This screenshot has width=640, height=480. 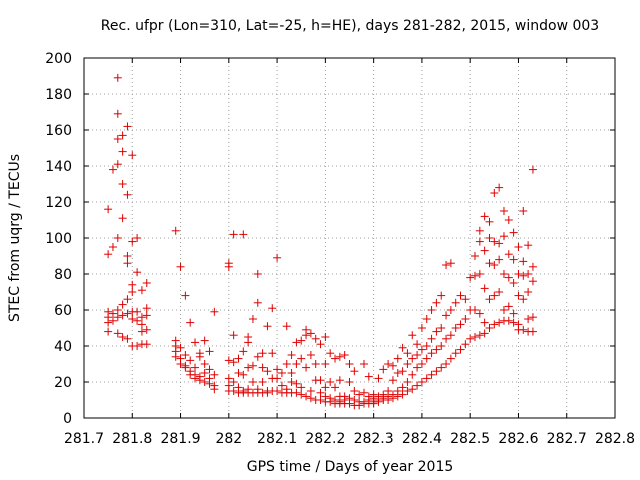 I want to click on x-tick-label: 281.7, so click(x=84, y=439).